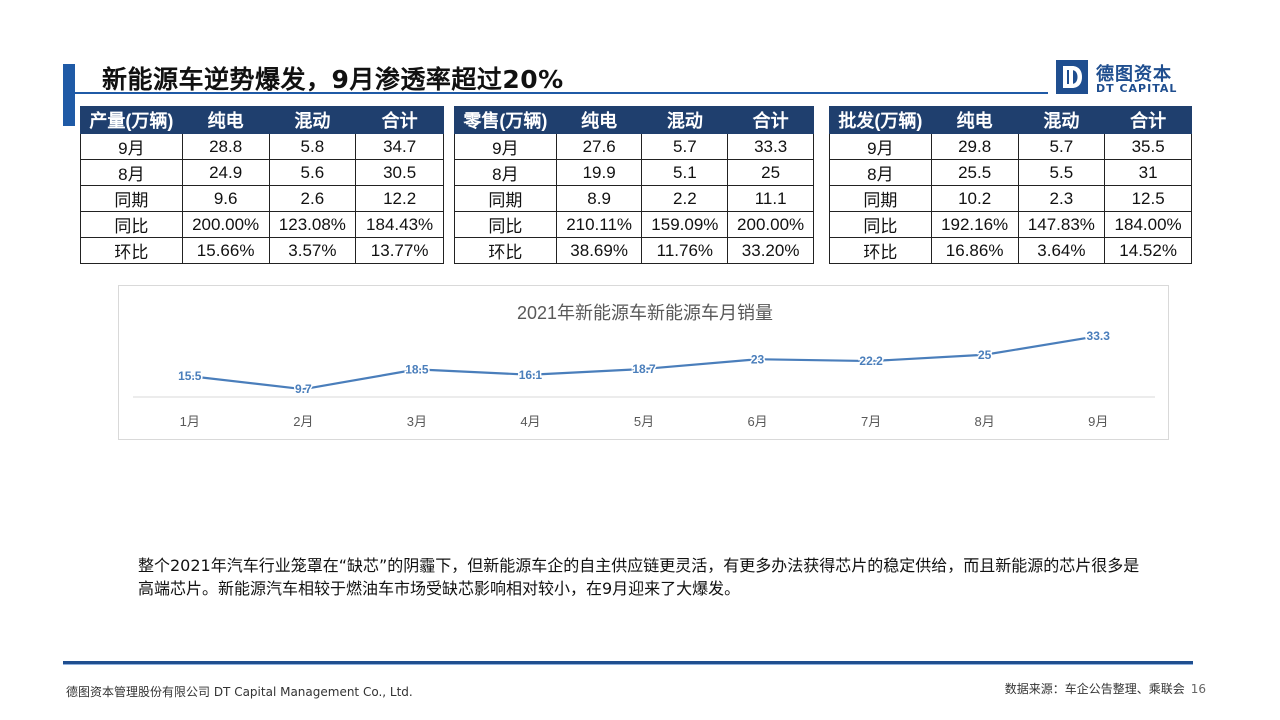 This screenshot has height=720, width=1280. I want to click on table-cell: 2.2, so click(685, 198).